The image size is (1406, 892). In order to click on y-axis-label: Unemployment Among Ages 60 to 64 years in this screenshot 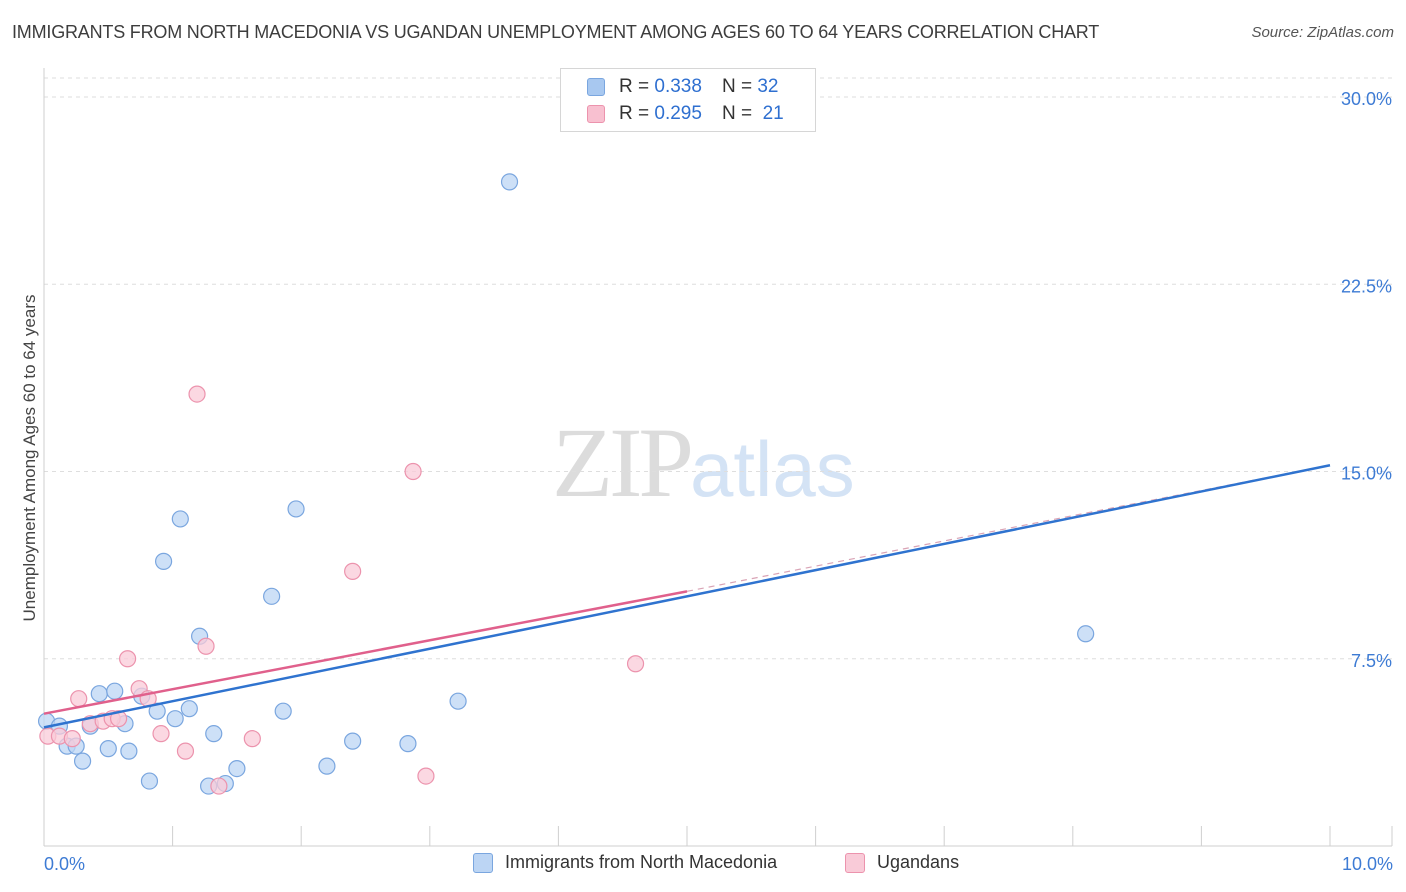, I will do `click(29, 458)`.